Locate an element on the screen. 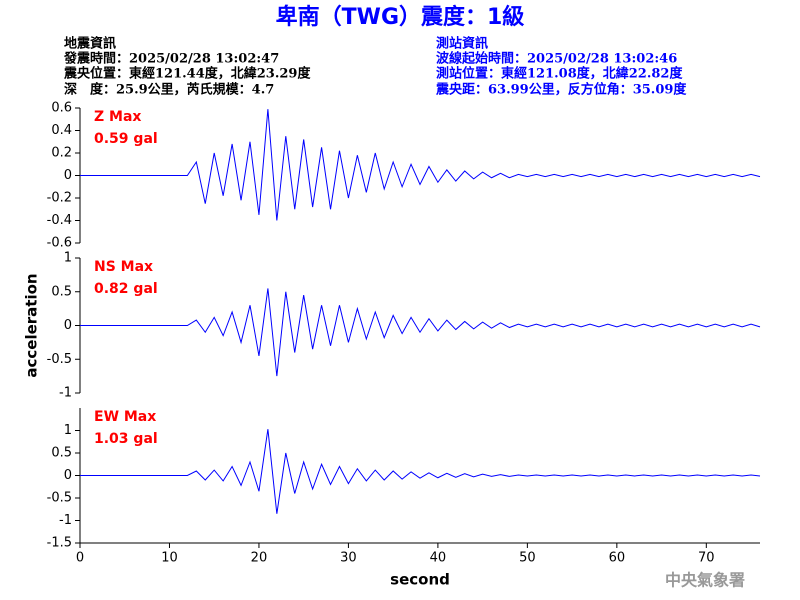 The image size is (800, 600). x-tick-label: 70 is located at coordinates (706, 558).